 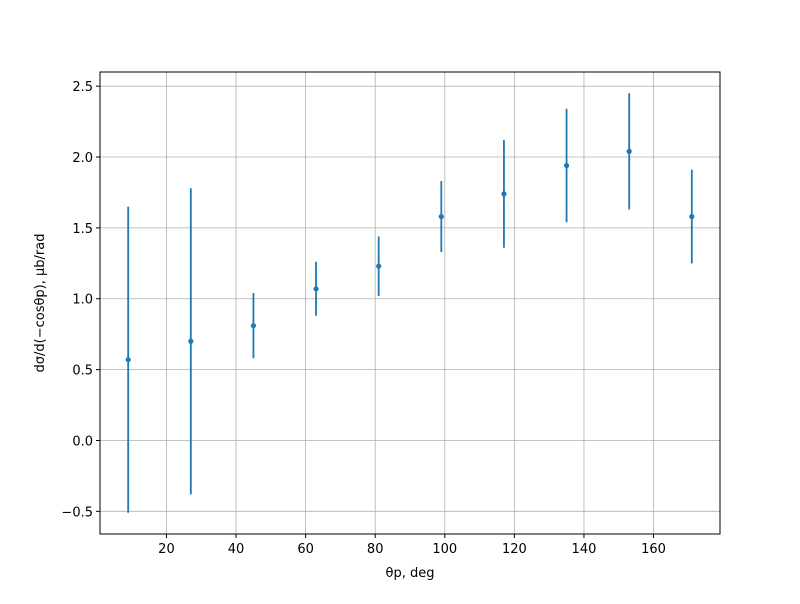 What do you see at coordinates (653, 549) in the screenshot?
I see `x-tick-label: 160` at bounding box center [653, 549].